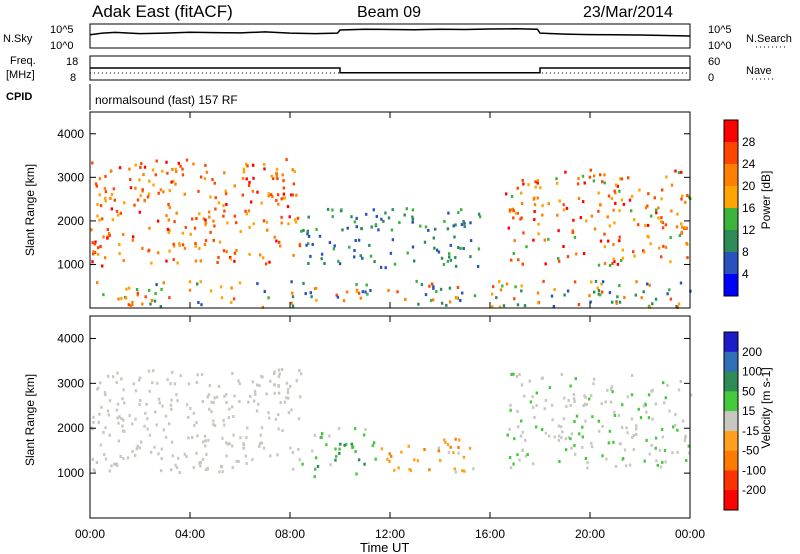 Image resolution: width=800 pixels, height=554 pixels. Describe the element at coordinates (690, 534) in the screenshot. I see `time-tick-label: 00:00` at that location.